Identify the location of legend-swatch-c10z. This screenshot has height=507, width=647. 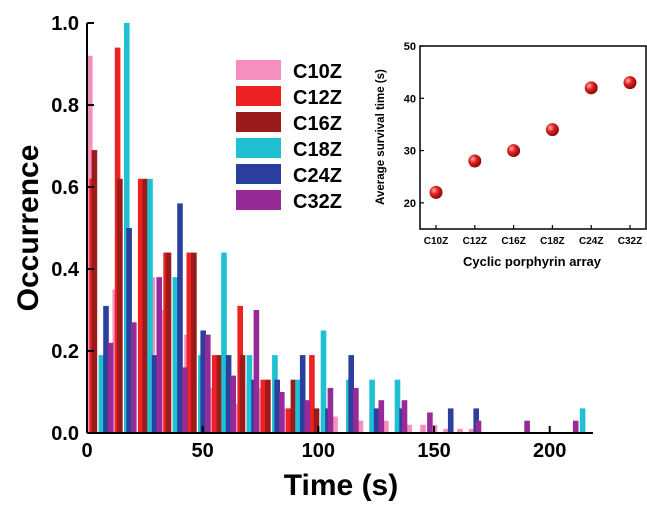
(258, 70).